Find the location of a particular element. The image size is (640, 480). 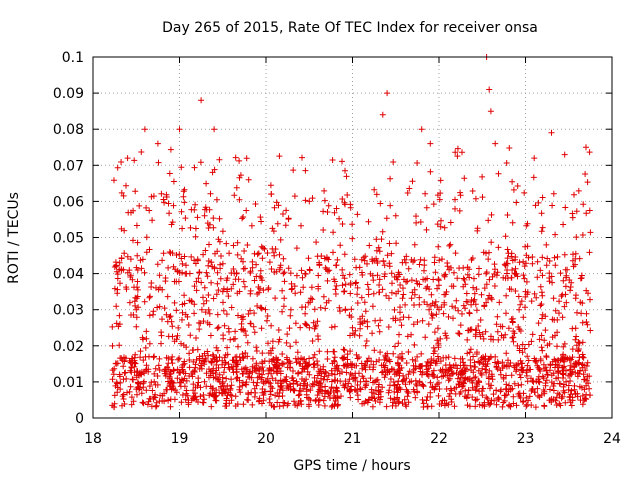

x-tick-label: 20 is located at coordinates (266, 439).